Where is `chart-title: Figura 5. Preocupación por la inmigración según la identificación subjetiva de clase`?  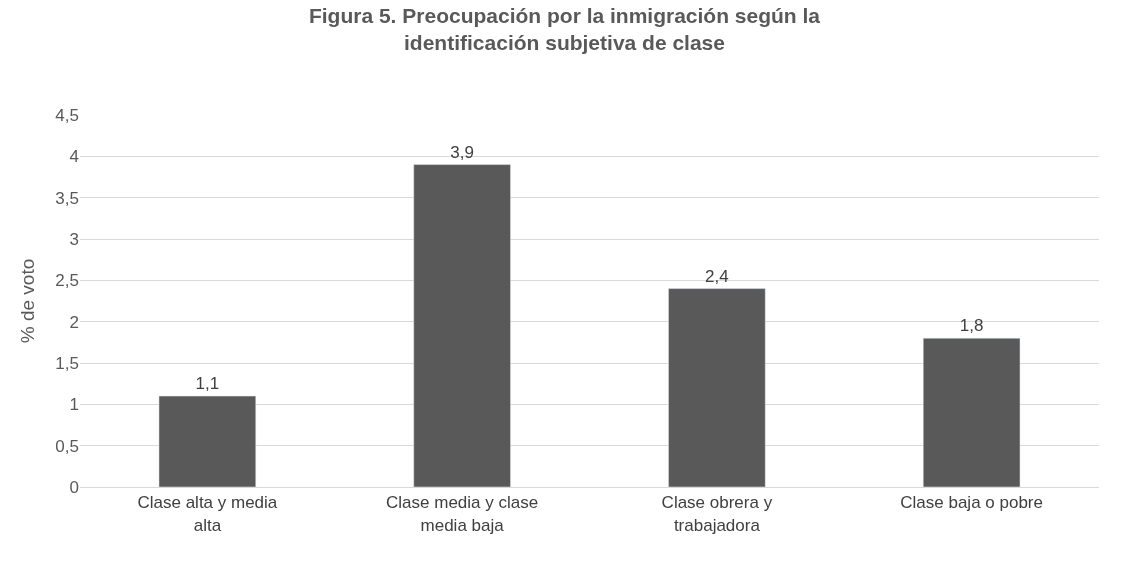 chart-title: Figura 5. Preocupación por la inmigración según la identificación subjetiva de clase is located at coordinates (564, 28).